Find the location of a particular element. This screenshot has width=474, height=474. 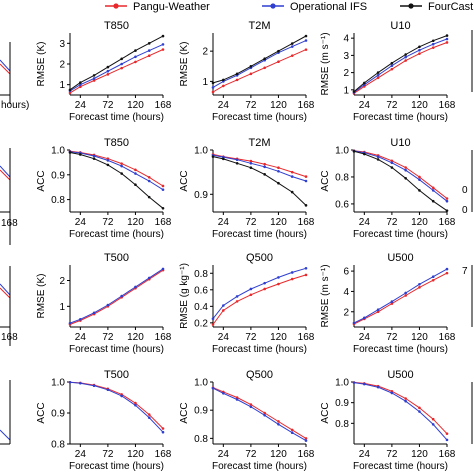

subplot-title: Q500 is located at coordinates (259, 258).